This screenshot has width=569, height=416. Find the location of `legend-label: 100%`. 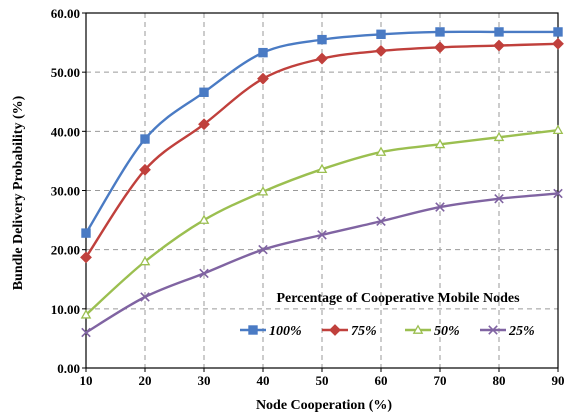

legend-label: 100% is located at coordinates (285, 331).